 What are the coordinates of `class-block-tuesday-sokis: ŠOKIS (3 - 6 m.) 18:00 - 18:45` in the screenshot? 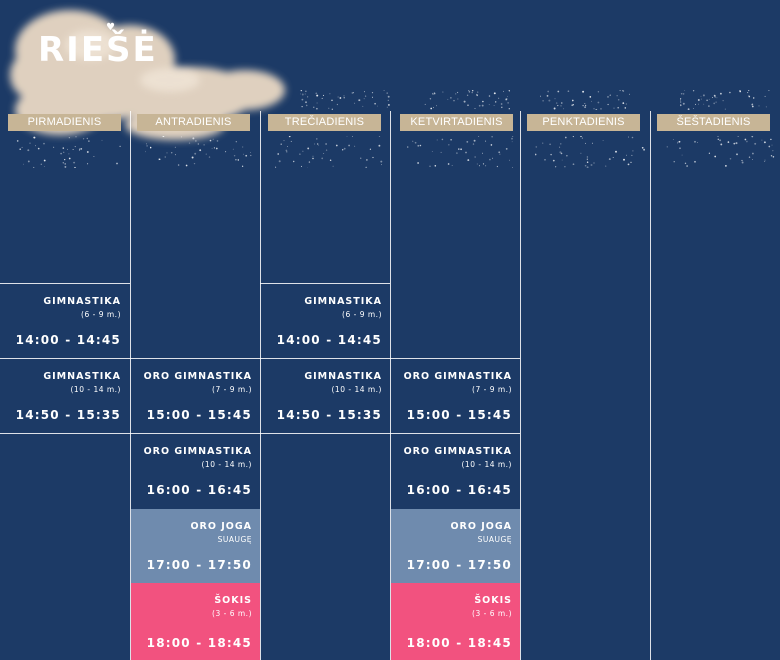 It's located at (195, 621).